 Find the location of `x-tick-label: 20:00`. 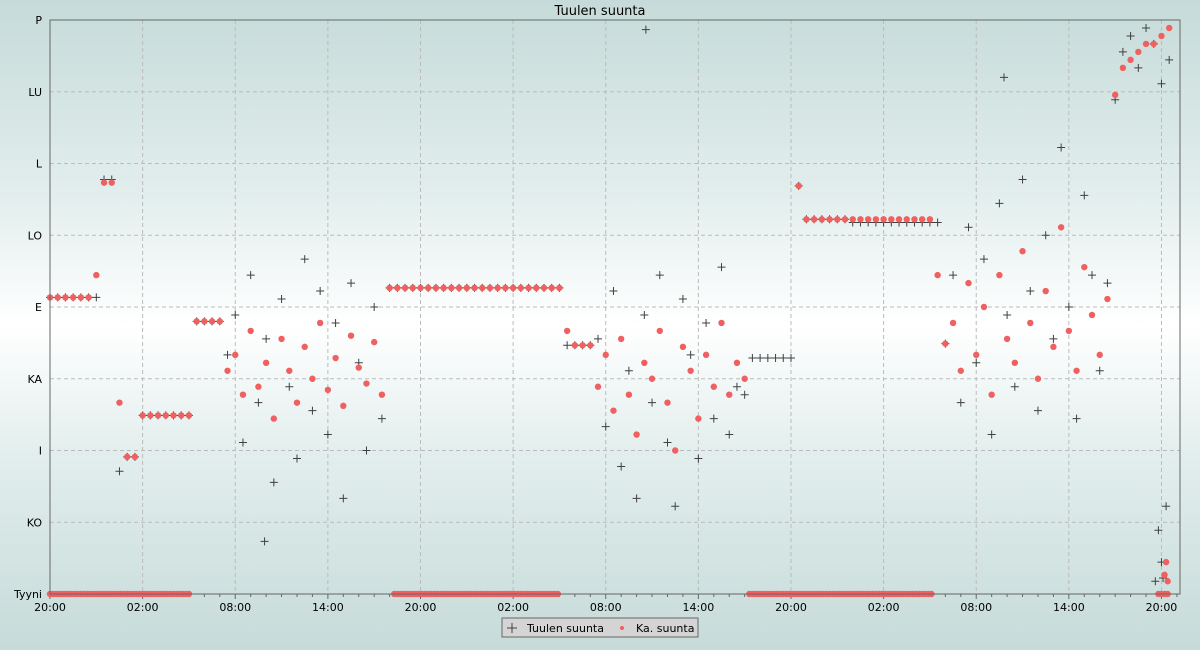

x-tick-label: 20:00 is located at coordinates (1162, 607).